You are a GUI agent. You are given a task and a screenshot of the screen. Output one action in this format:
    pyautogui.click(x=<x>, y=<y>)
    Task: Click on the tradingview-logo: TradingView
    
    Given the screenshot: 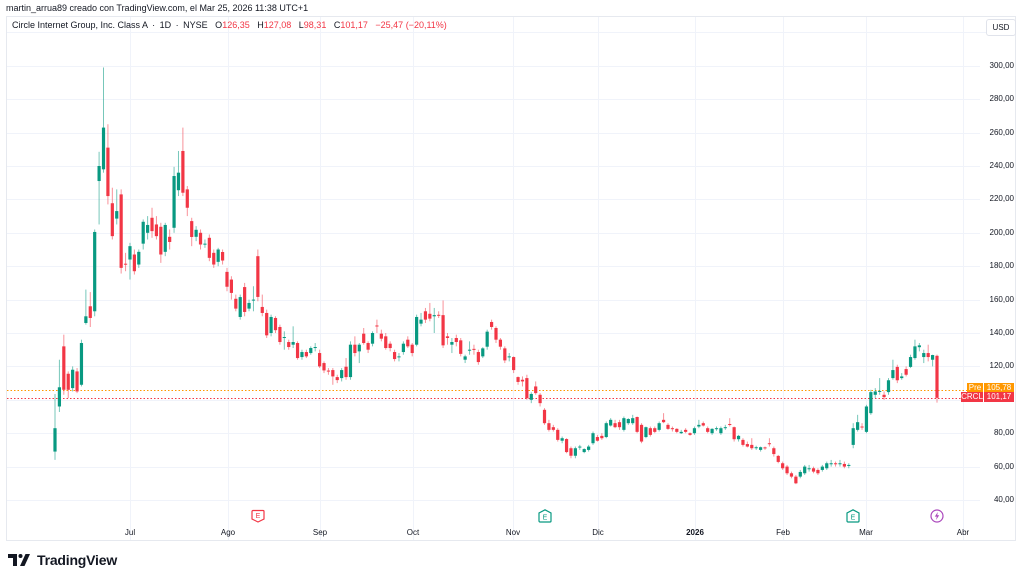 What is the action you would take?
    pyautogui.click(x=62, y=560)
    